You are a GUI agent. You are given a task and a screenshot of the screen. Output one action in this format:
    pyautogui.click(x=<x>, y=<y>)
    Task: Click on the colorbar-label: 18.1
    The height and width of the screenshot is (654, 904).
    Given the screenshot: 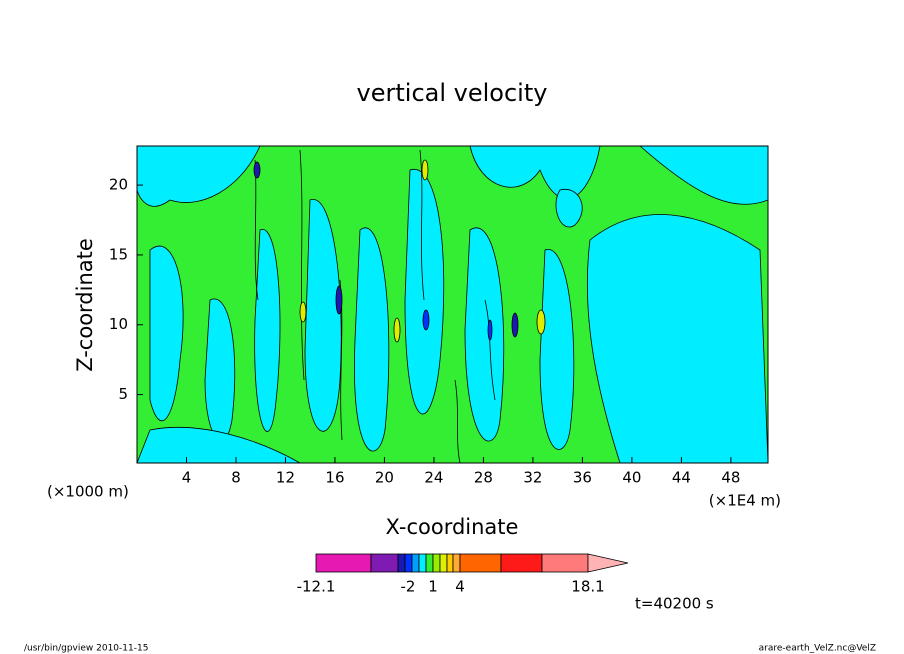 What is the action you would take?
    pyautogui.click(x=587, y=587)
    